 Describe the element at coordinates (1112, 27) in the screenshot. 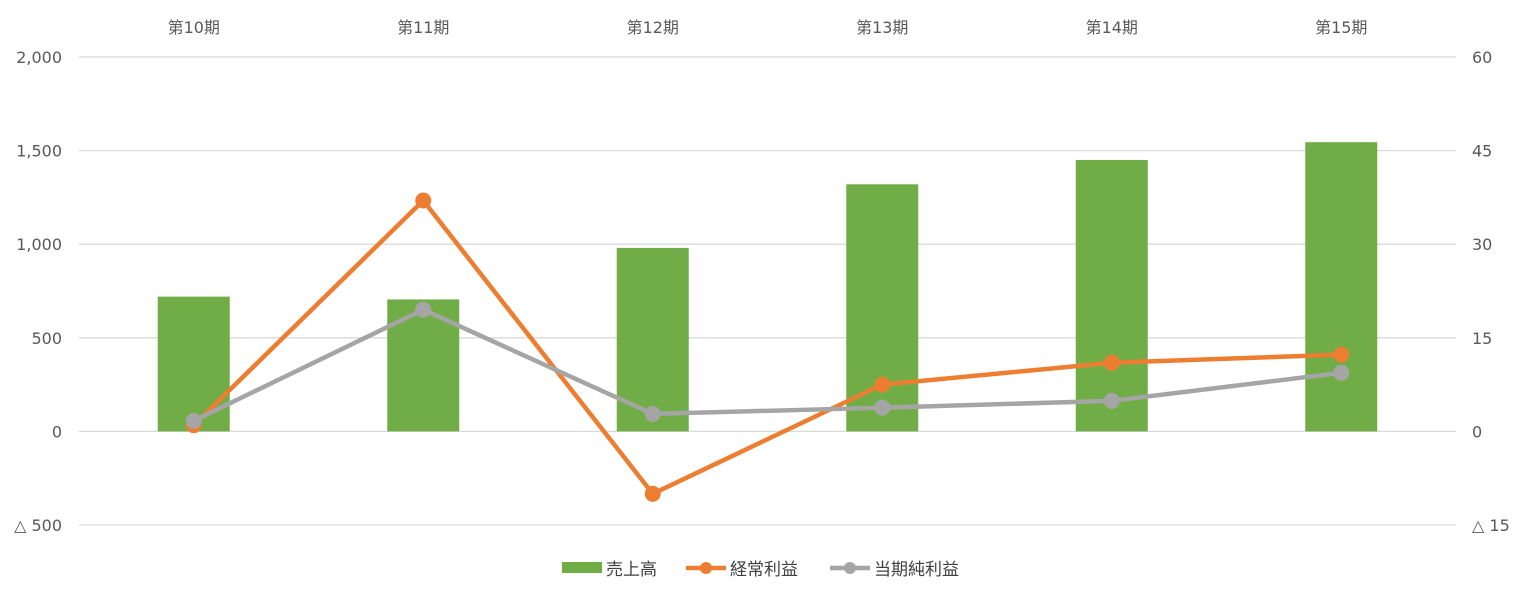

I see `category-label: 第14期` at that location.